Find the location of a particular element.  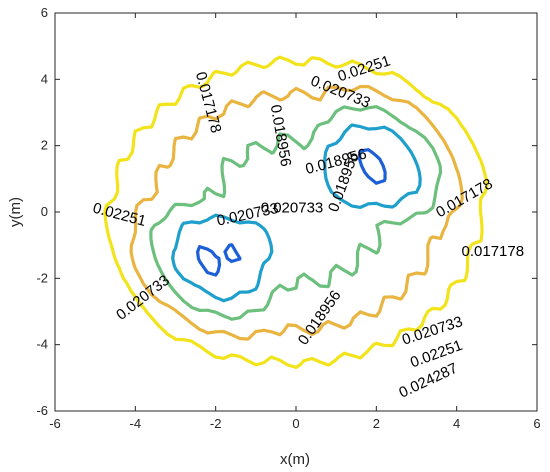

contour-line is located at coordinates (291, 212).